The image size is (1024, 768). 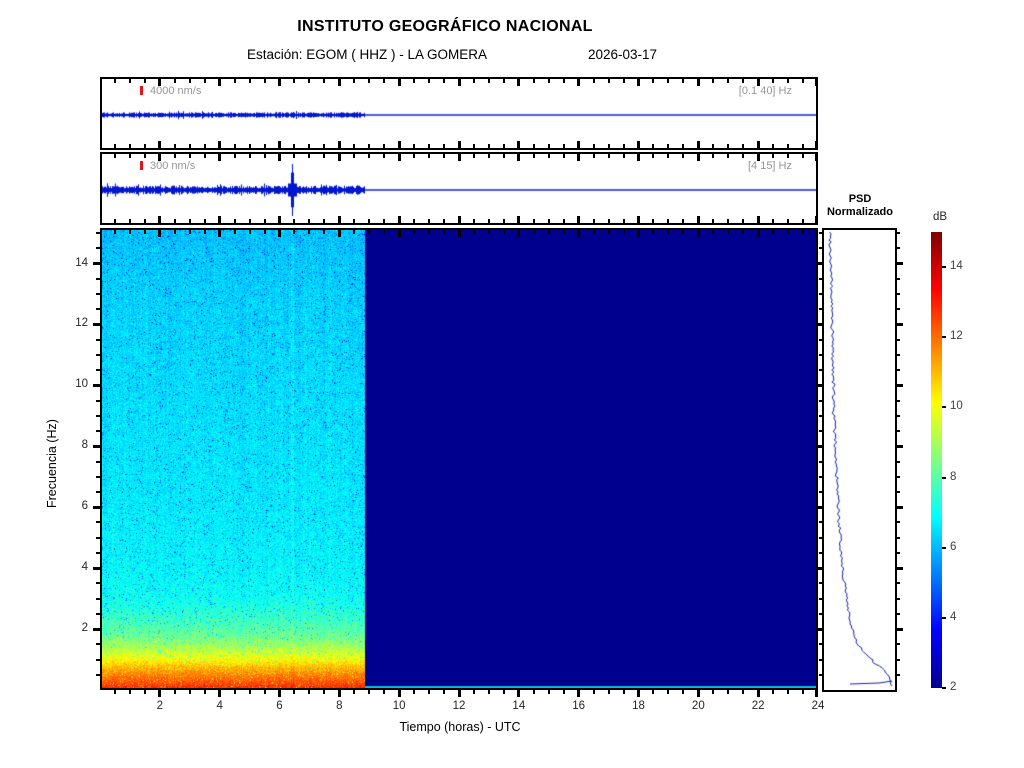 I want to click on seismogram-broadband-canvas, so click(x=459, y=113).